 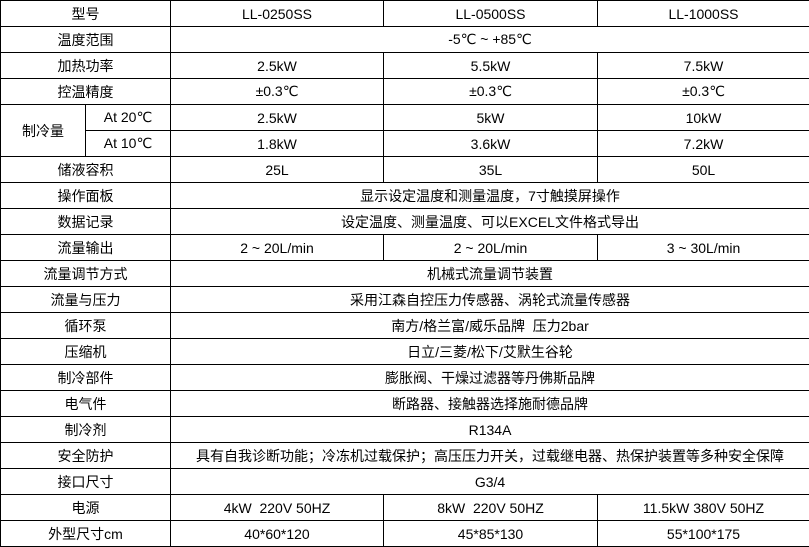 What do you see at coordinates (703, 247) in the screenshot?
I see `value-cell: 3 ~ 30L/min` at bounding box center [703, 247].